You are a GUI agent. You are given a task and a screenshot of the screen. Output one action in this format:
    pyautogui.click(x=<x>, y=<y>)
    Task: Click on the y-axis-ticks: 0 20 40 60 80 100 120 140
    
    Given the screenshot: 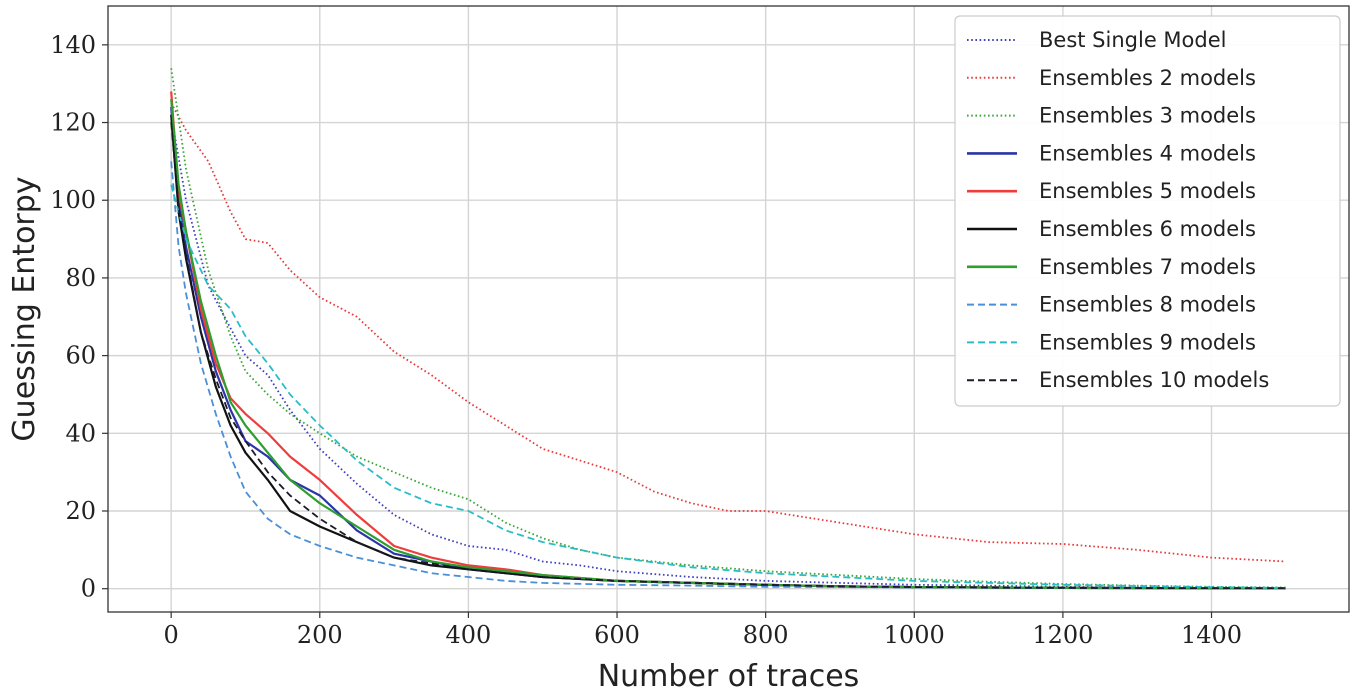 What is the action you would take?
    pyautogui.click(x=79, y=317)
    